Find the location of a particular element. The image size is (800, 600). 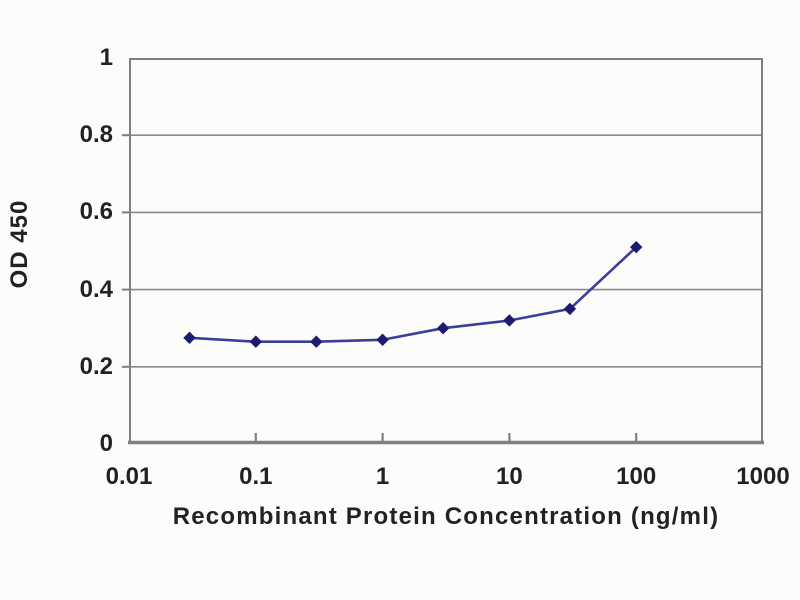

x-tick-label: 1000 is located at coordinates (763, 476).